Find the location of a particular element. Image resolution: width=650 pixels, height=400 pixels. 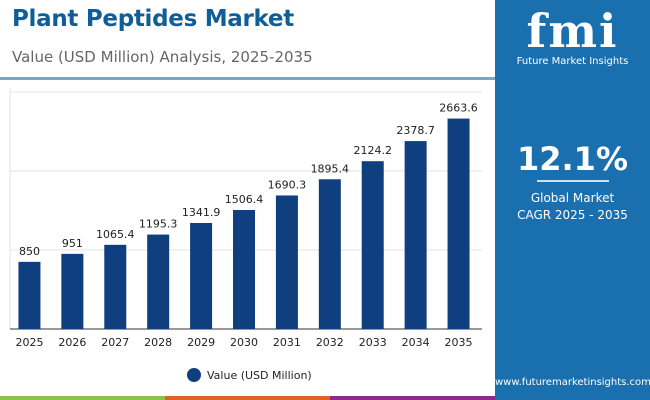

header-divider is located at coordinates (247, 78).